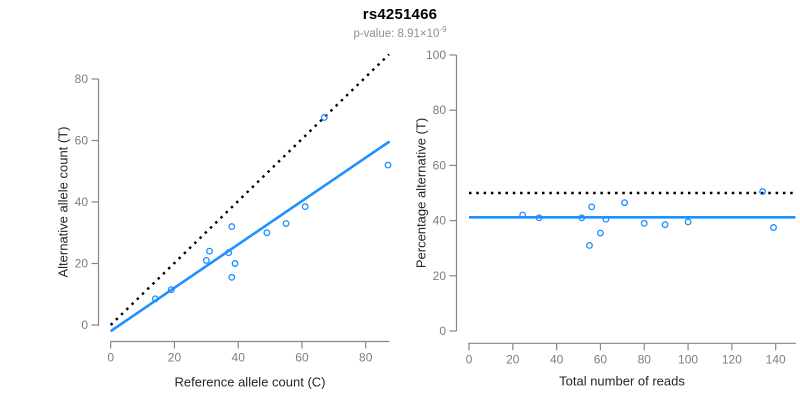  What do you see at coordinates (250, 382) in the screenshot?
I see `left-x-axis-label: Reference allele count (C)` at bounding box center [250, 382].